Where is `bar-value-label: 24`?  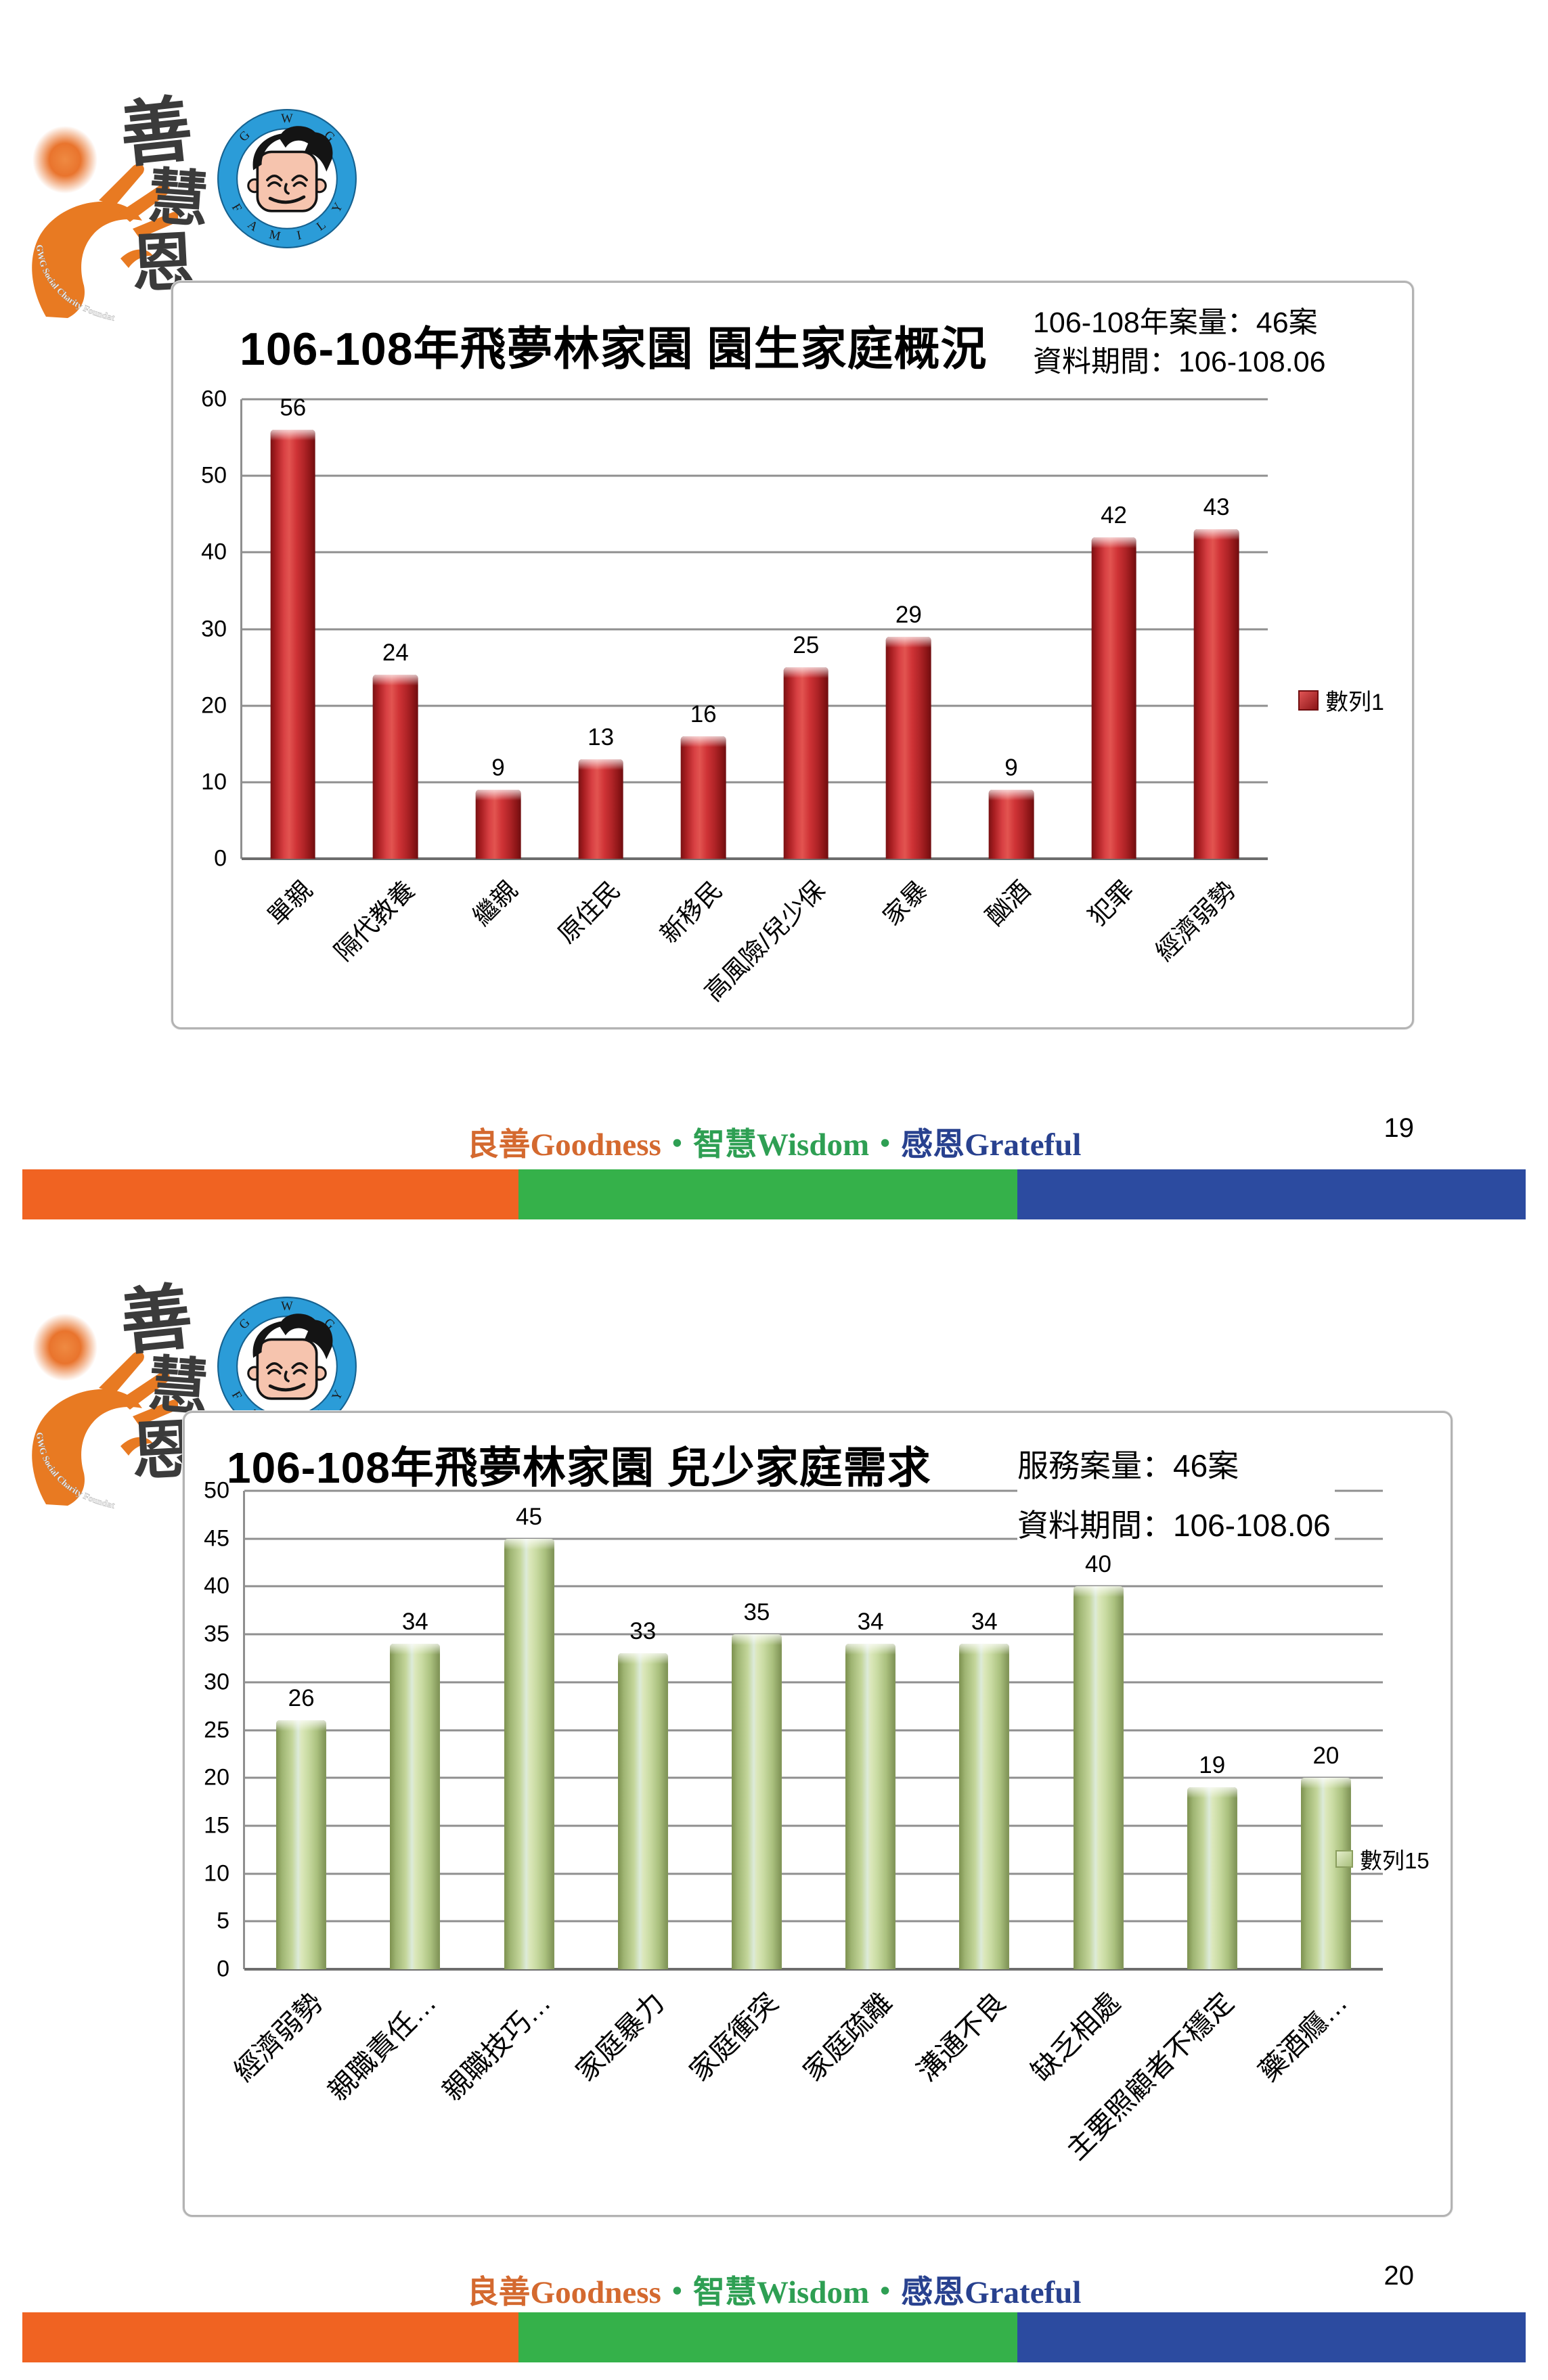 bar-value-label: 24 is located at coordinates (395, 653).